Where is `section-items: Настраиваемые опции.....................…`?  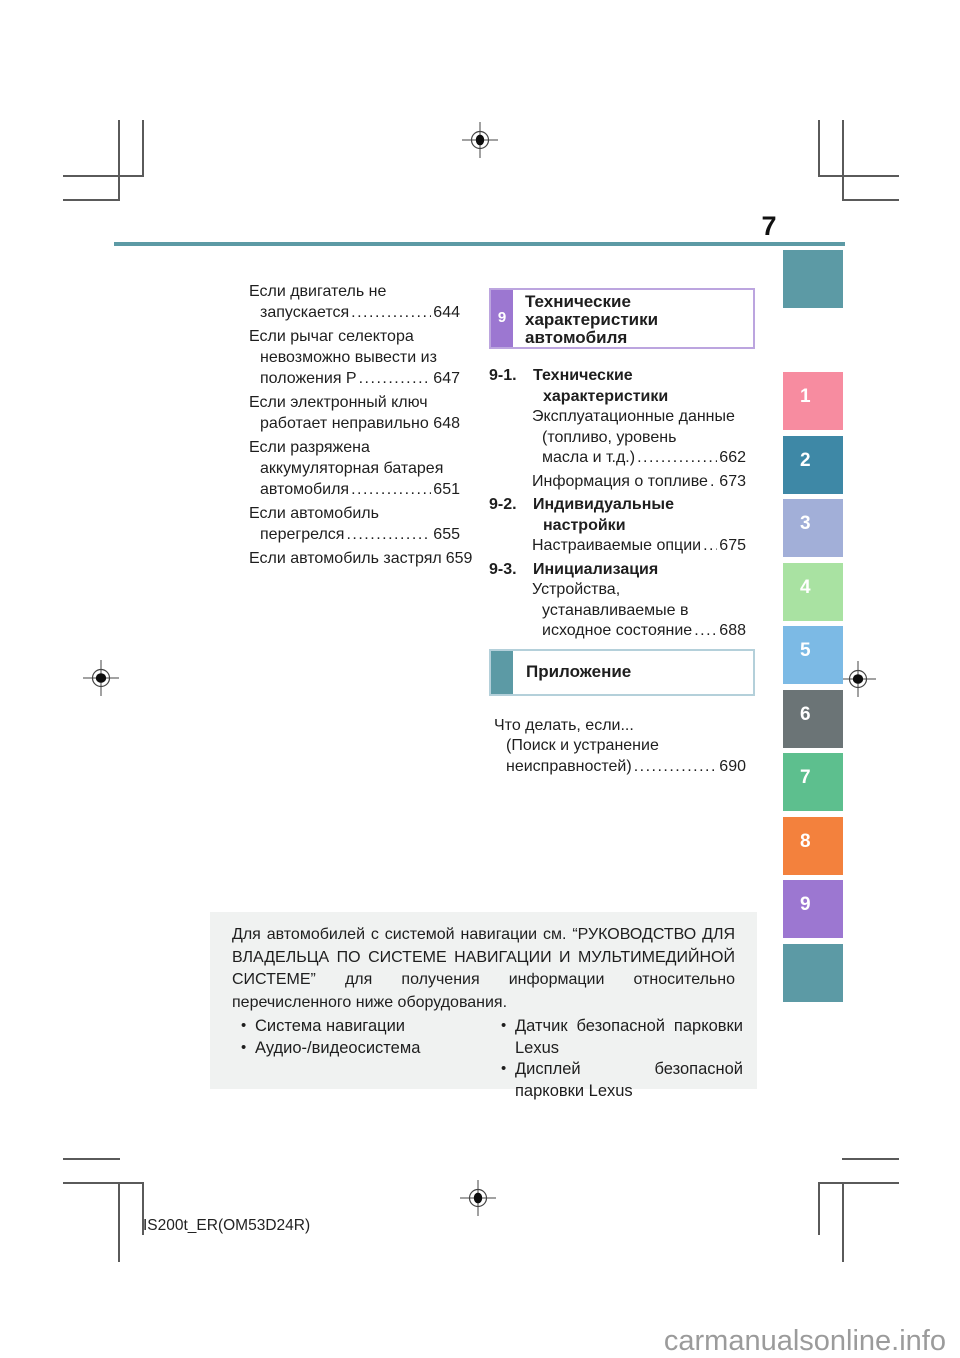 section-items: Настраиваемые опции.....................… is located at coordinates (639, 546).